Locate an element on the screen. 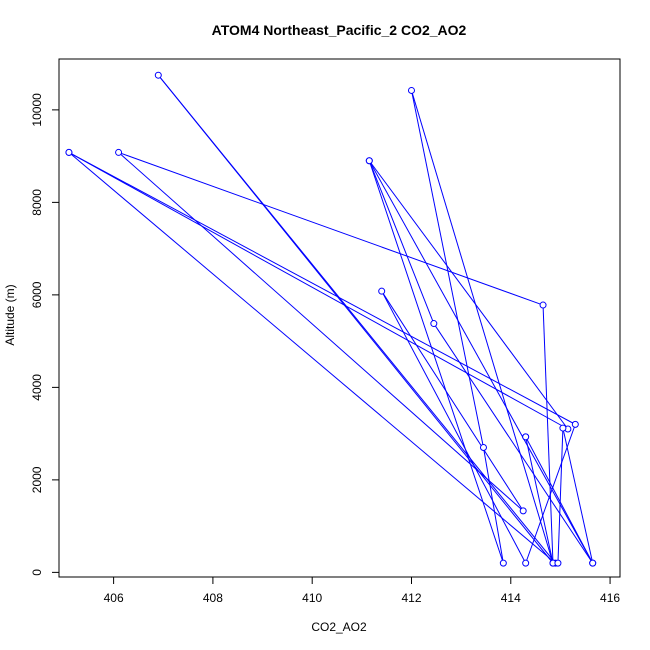 This screenshot has width=650, height=650. chart-title: ATOM4 Northeast_Pacific_2 CO2_AO2 is located at coordinates (339, 30).